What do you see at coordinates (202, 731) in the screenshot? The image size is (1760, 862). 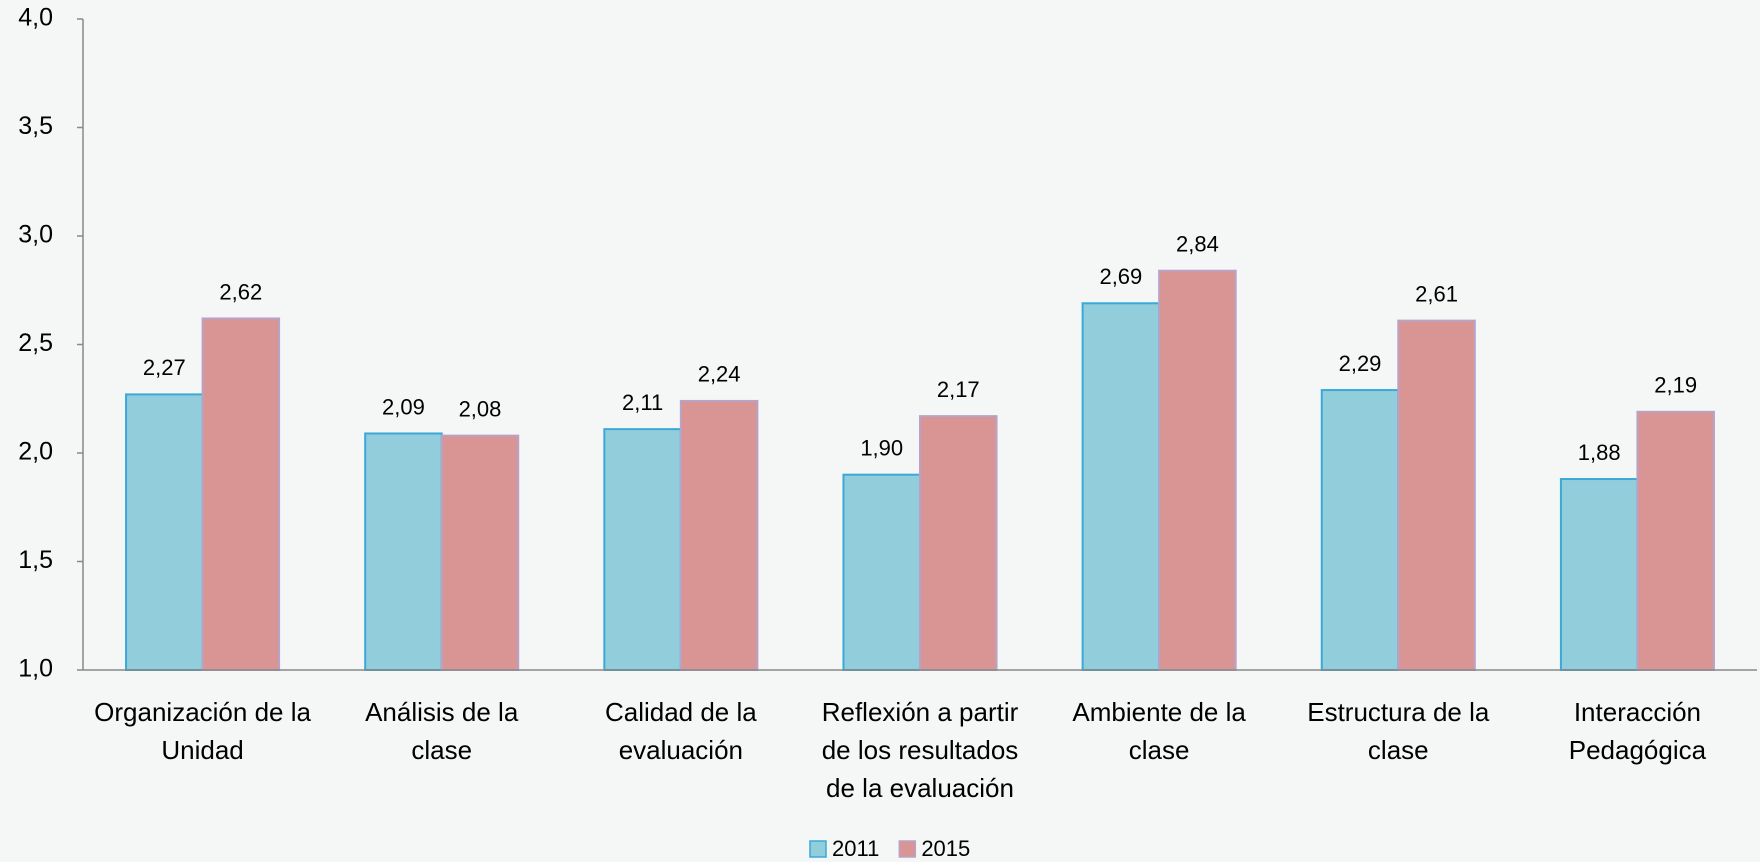 I see `x-tick-label: Organización de la Unidad` at bounding box center [202, 731].